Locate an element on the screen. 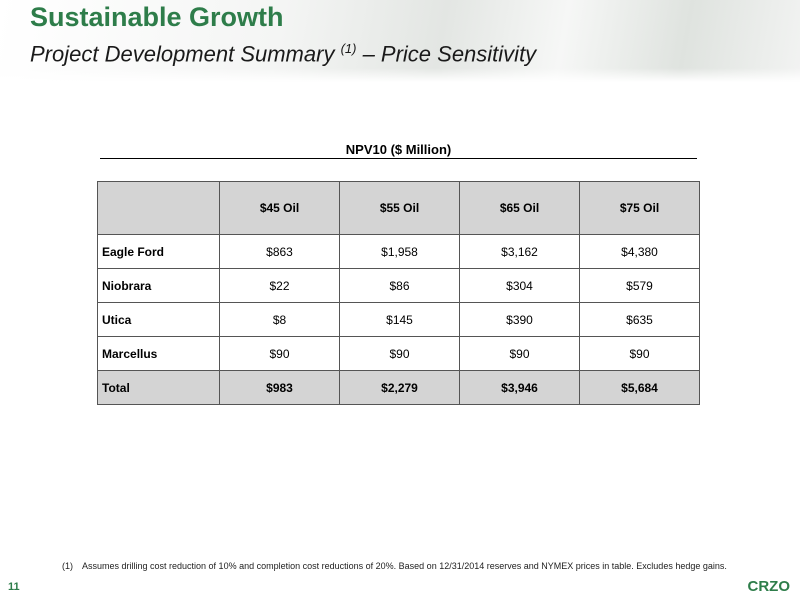 The height and width of the screenshot is (600, 800). header-band is located at coordinates (400, 41).